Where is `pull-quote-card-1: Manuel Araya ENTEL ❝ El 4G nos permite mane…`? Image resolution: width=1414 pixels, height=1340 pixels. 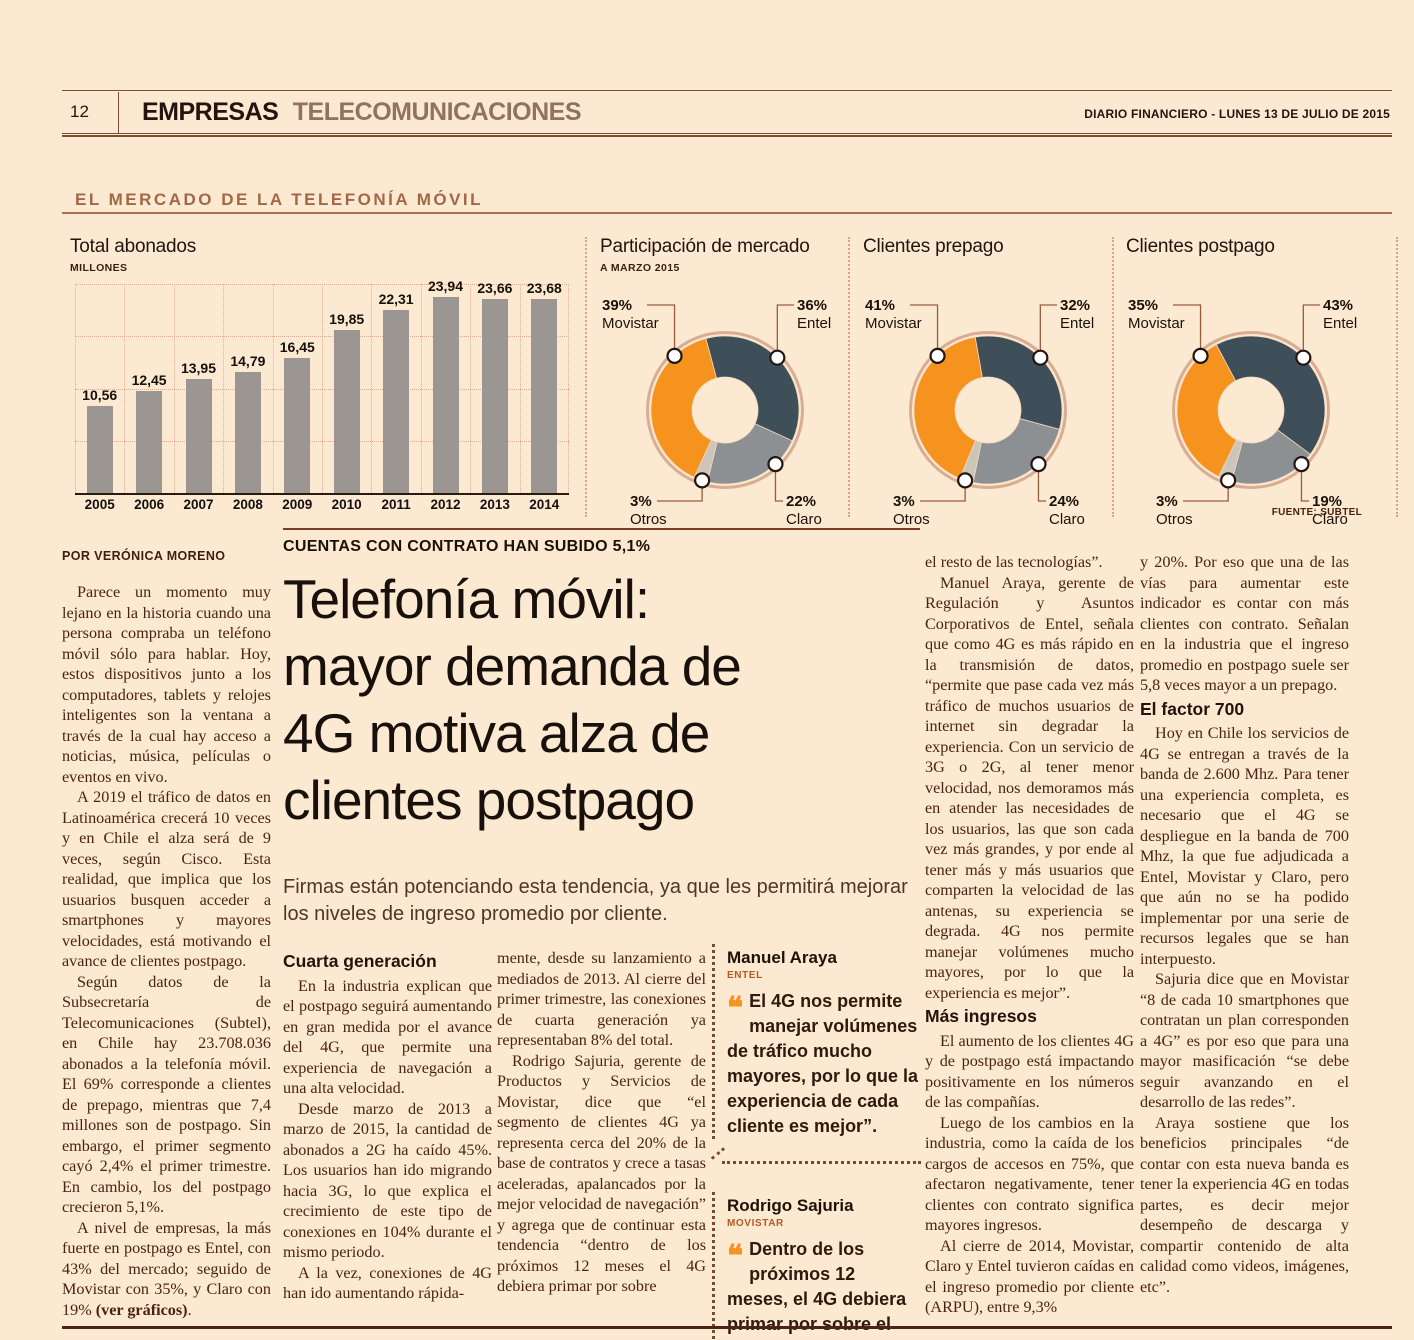
pull-quote-card-1: Manuel Araya ENTEL ❝ El 4G nos permite mane… is located at coordinates (816, 1041).